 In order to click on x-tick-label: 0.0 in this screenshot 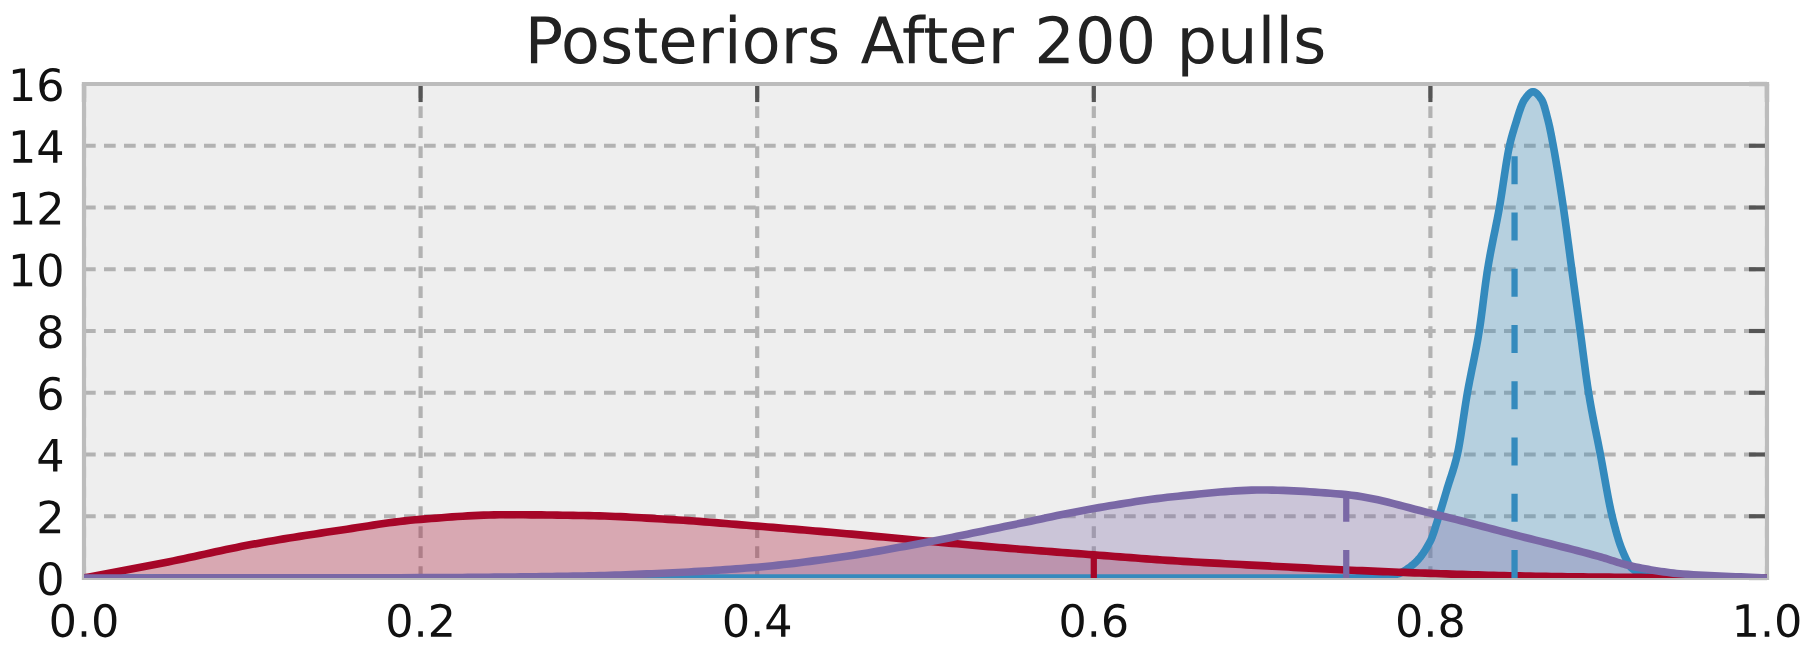, I will do `click(84, 620)`.